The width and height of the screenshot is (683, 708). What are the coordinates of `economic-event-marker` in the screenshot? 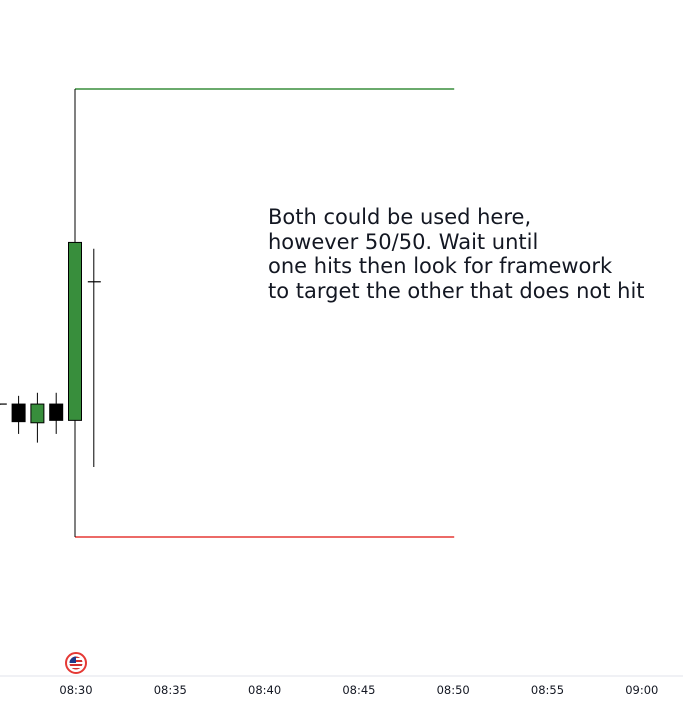 It's located at (76, 663).